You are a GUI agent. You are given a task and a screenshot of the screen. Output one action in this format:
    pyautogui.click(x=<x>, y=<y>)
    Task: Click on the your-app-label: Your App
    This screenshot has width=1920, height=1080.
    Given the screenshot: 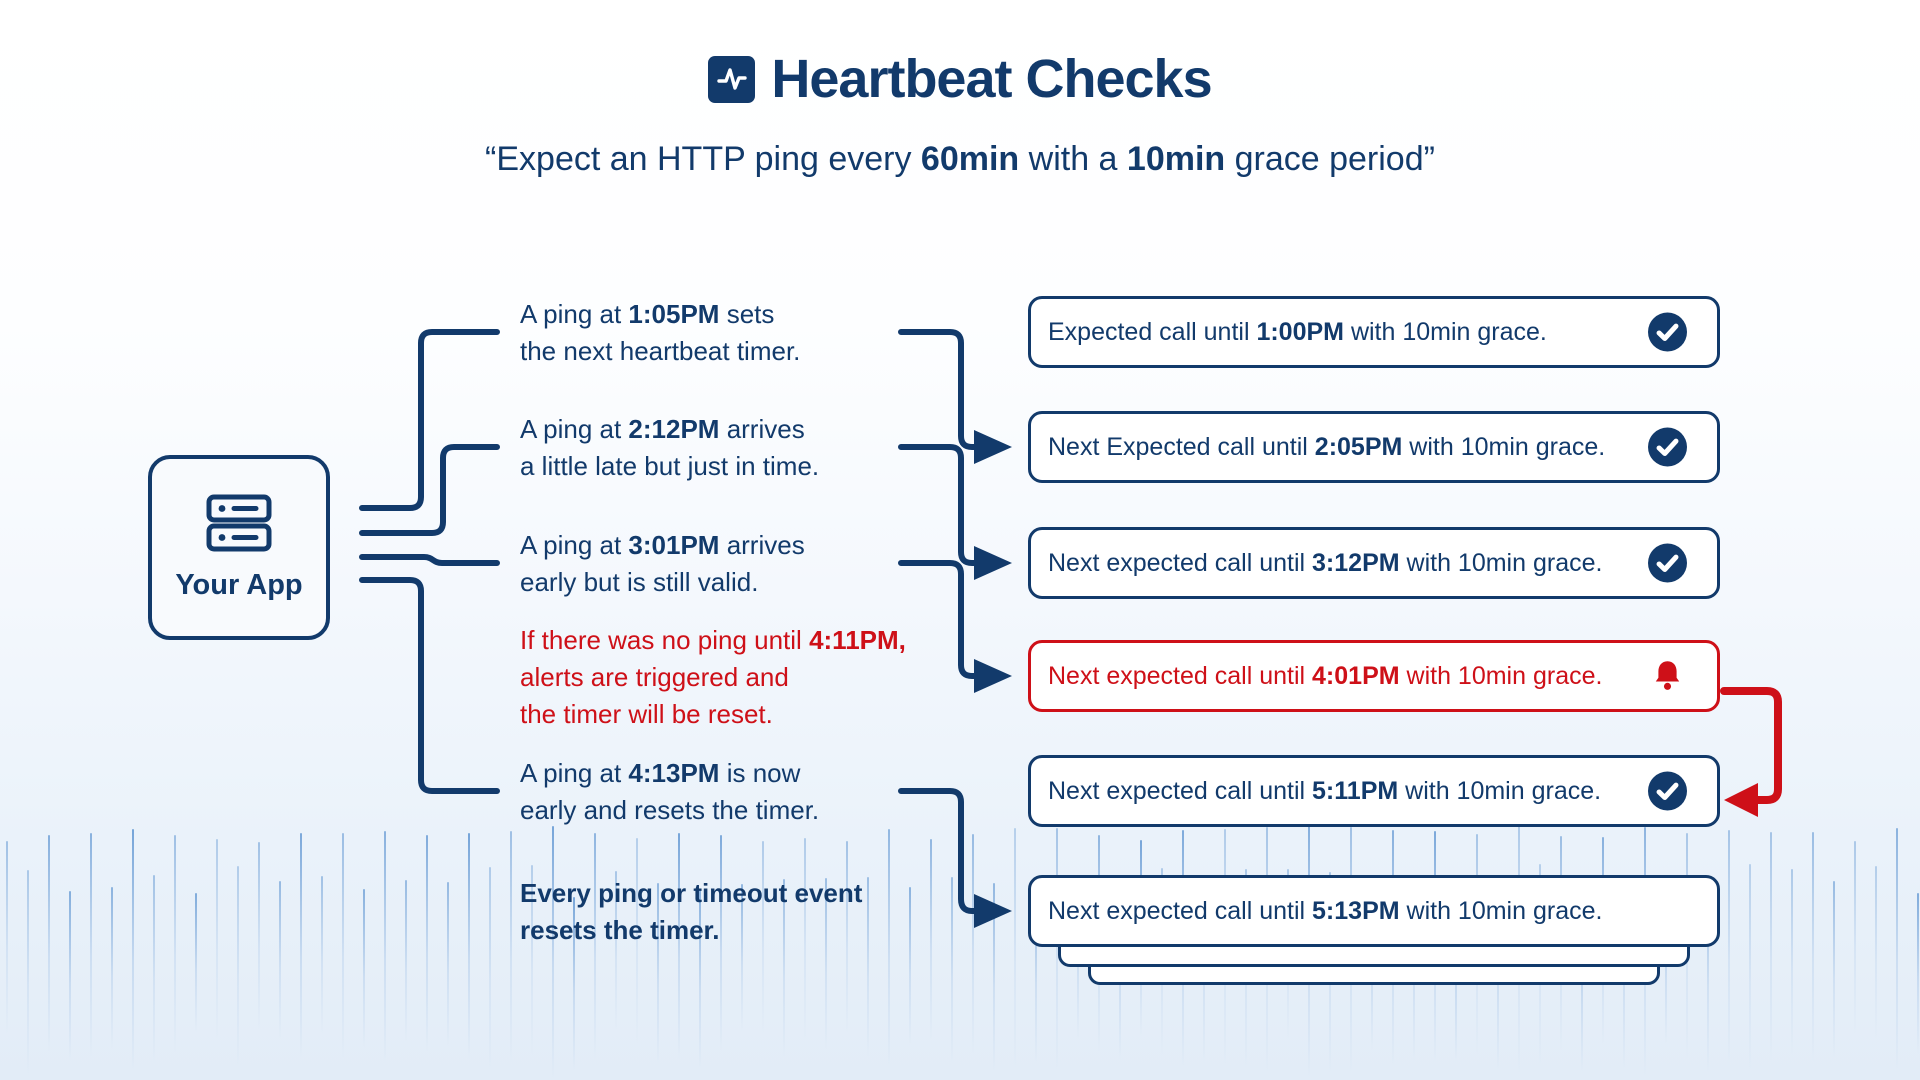 What is the action you would take?
    pyautogui.click(x=239, y=584)
    